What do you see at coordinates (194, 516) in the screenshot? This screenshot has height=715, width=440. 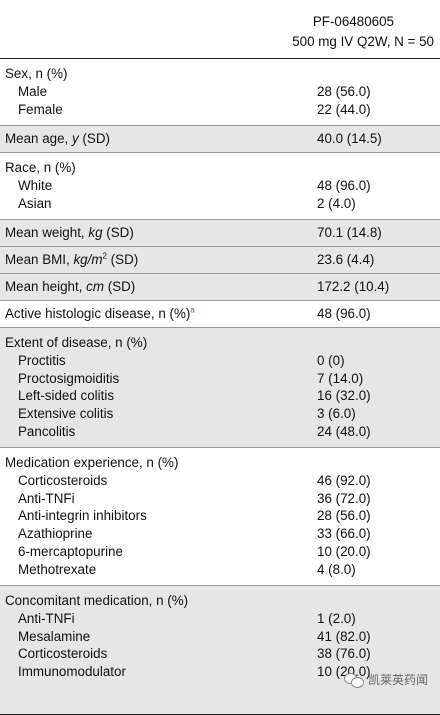 I see `table-row: Anti-integrin inhibitors 28 (56.0)` at bounding box center [194, 516].